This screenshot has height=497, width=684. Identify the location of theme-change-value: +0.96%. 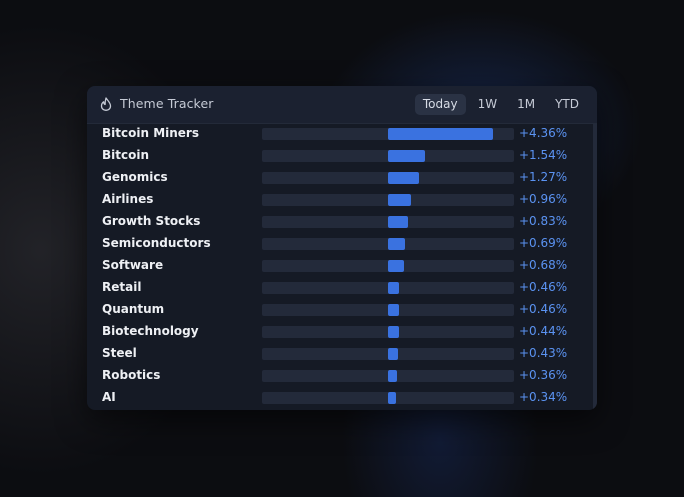
(543, 199).